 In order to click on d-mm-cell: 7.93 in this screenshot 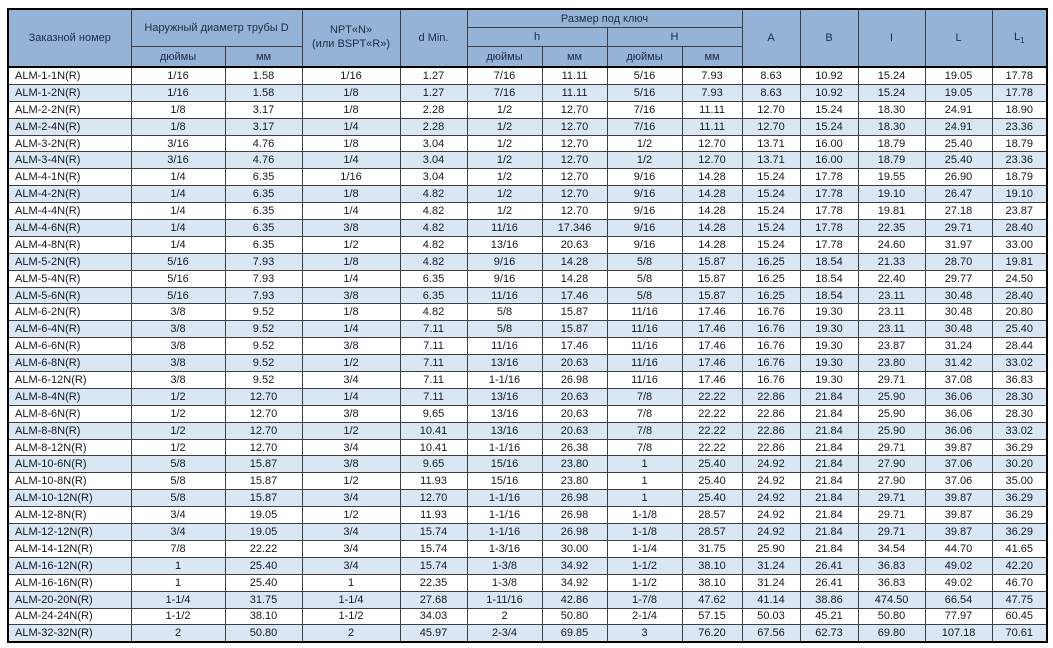, I will do `click(263, 295)`.